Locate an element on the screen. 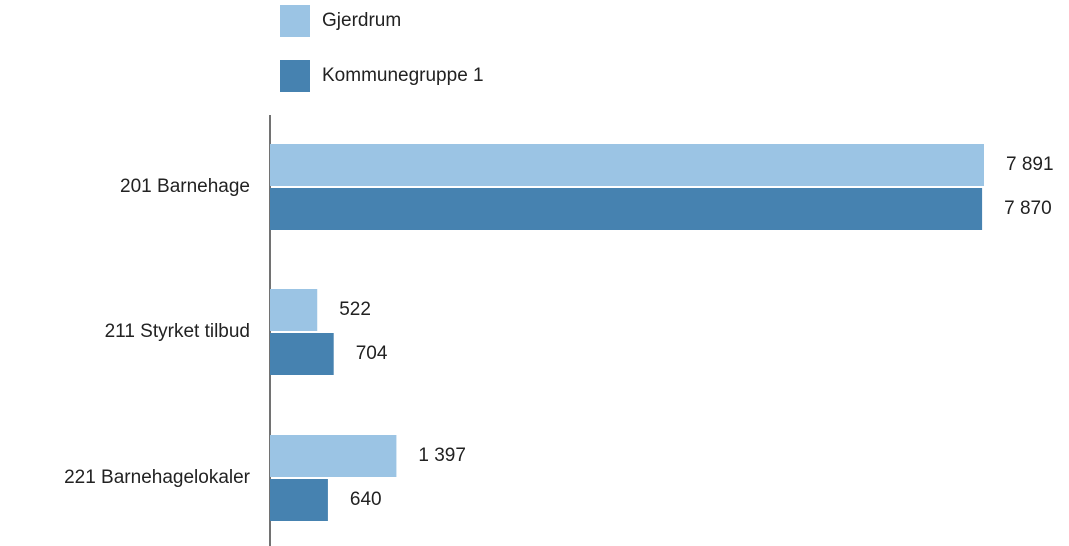 This screenshot has height=546, width=1069. value-label: 522 is located at coordinates (355, 309).